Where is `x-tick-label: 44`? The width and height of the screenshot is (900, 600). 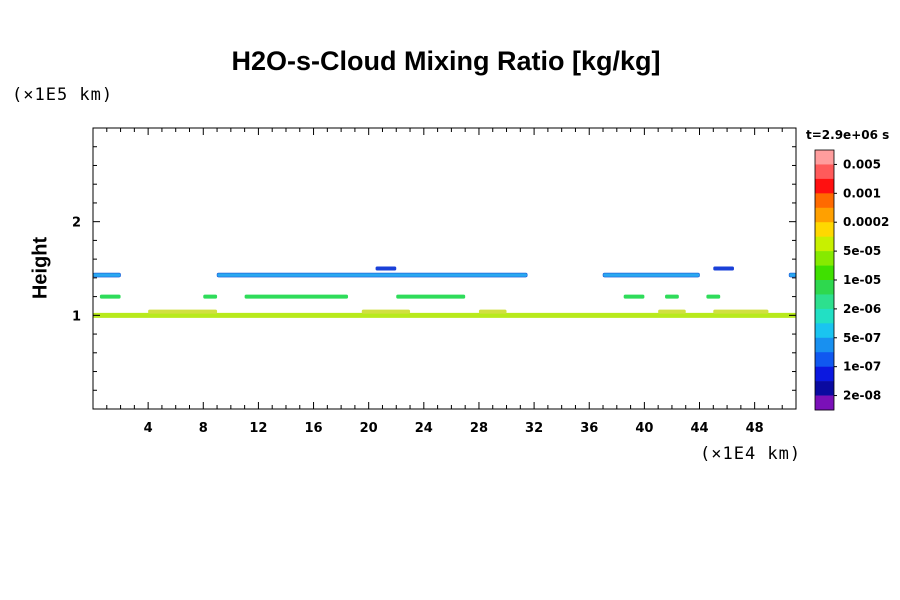 x-tick-label: 44 is located at coordinates (699, 428).